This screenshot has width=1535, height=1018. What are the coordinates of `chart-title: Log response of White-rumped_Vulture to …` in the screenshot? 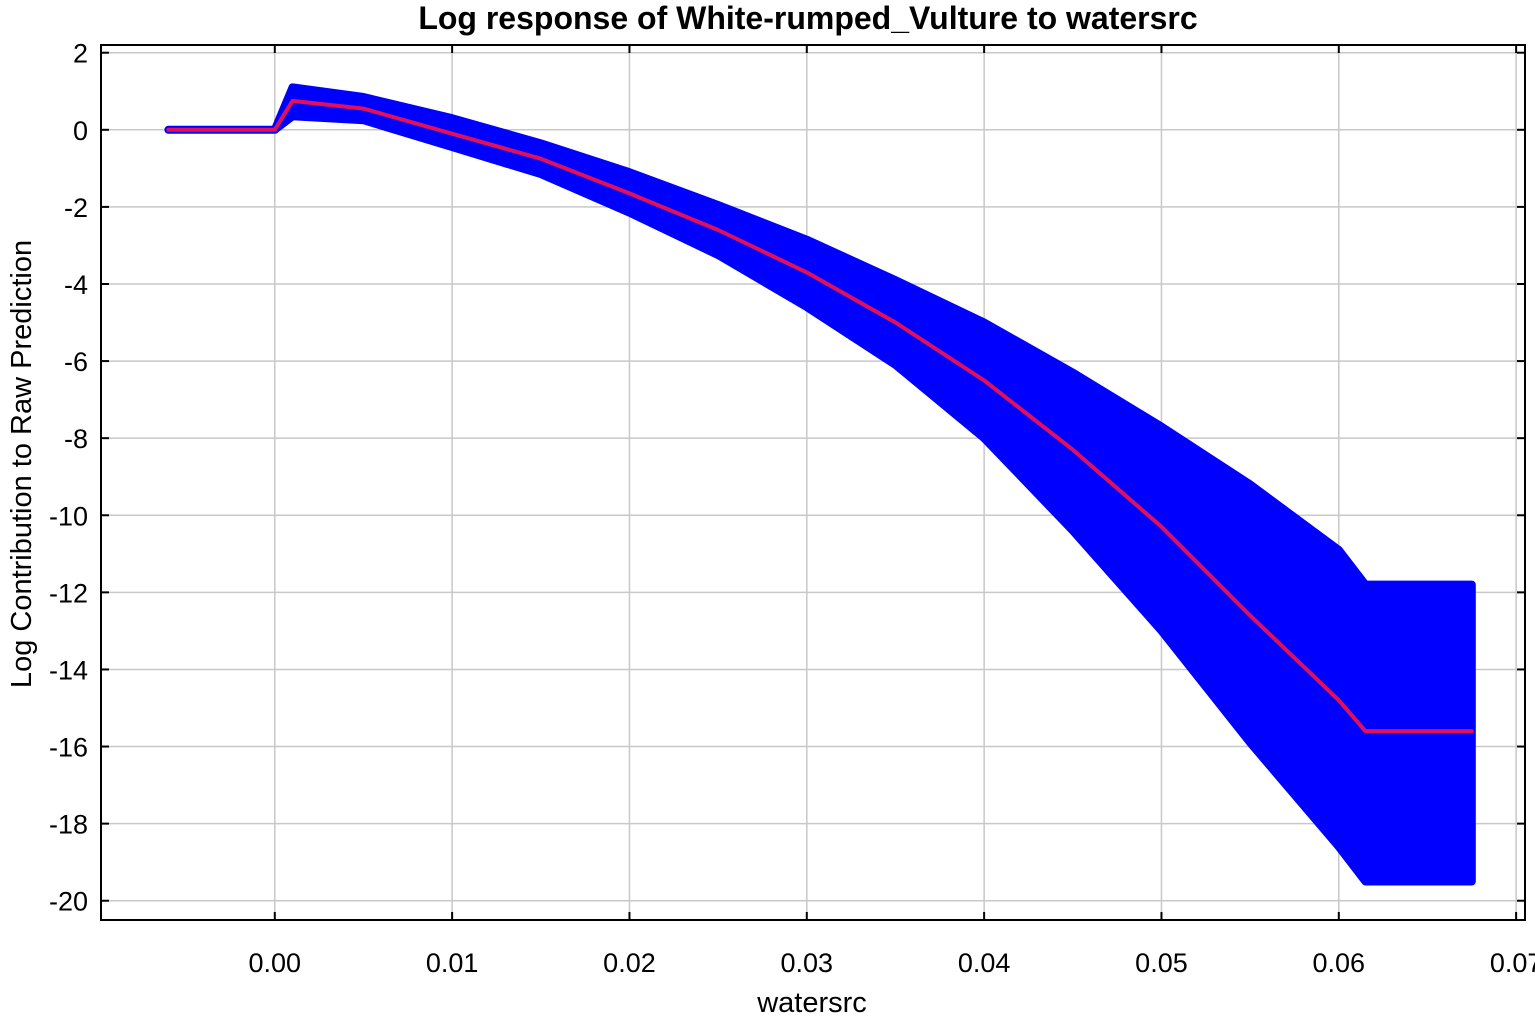 It's located at (807, 18).